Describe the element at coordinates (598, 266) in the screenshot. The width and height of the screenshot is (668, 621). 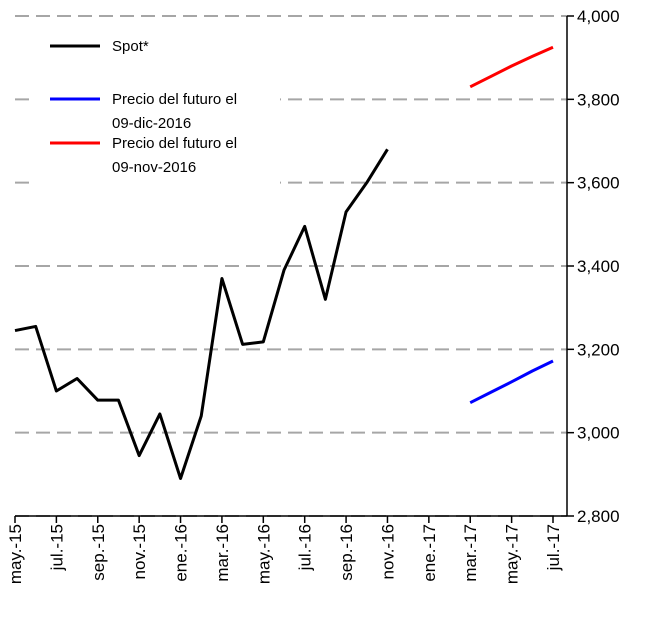
I see `y-tick-label: 3,400` at that location.